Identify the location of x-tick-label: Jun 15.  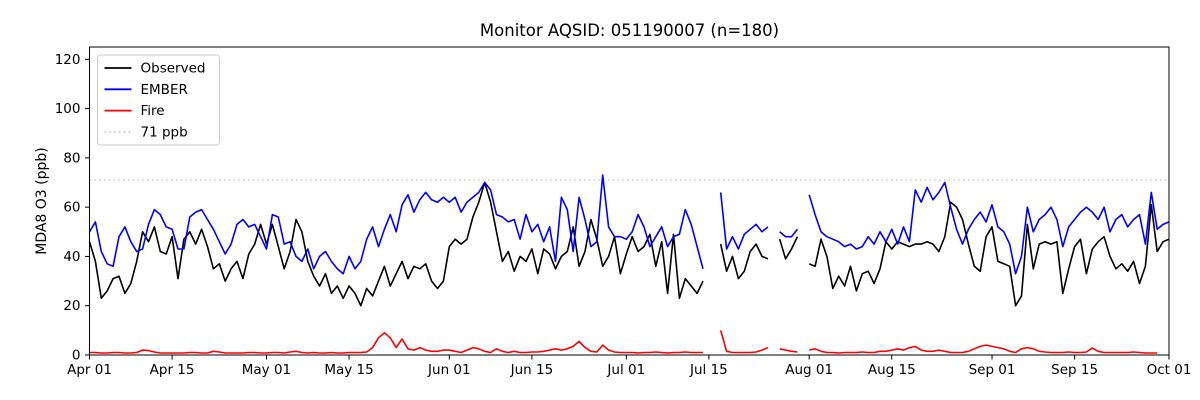
(532, 370).